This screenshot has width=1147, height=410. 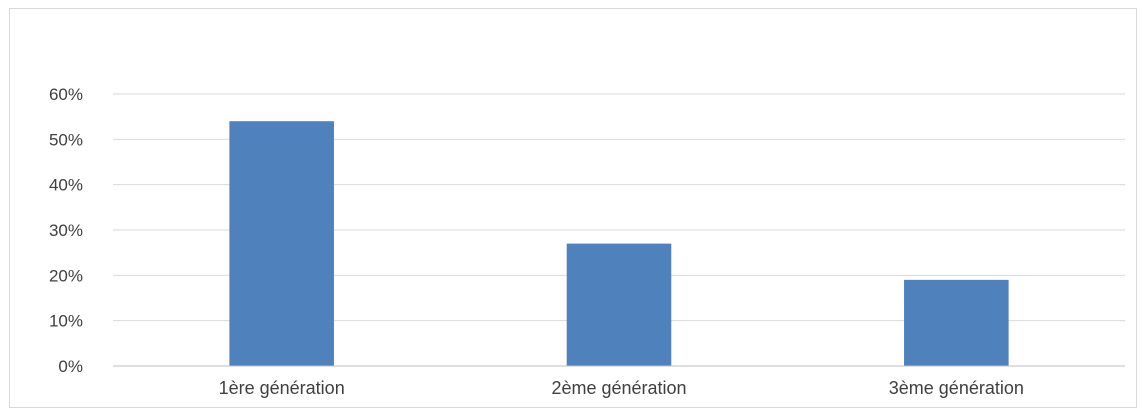 I want to click on x-category-label: 1ère génération, so click(x=282, y=388).